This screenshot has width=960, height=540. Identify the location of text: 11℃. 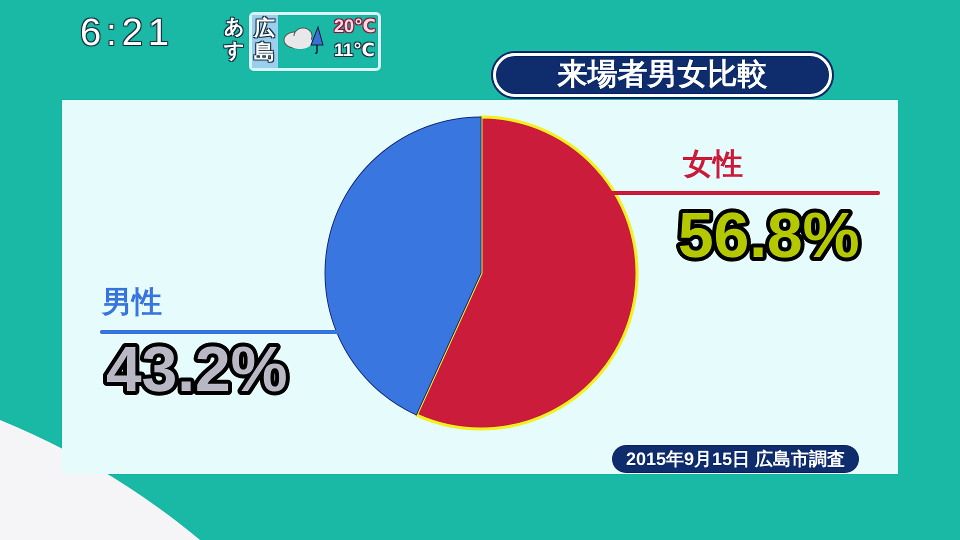
(354, 50).